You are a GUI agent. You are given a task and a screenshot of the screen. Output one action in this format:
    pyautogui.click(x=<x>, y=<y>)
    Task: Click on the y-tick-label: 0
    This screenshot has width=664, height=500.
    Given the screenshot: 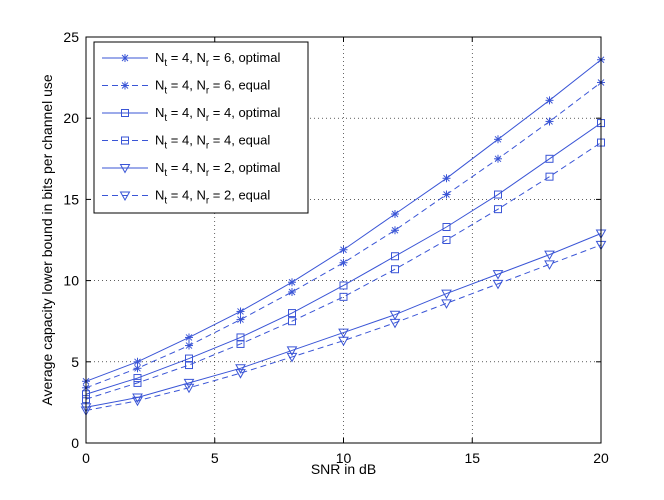 What is the action you would take?
    pyautogui.click(x=75, y=443)
    